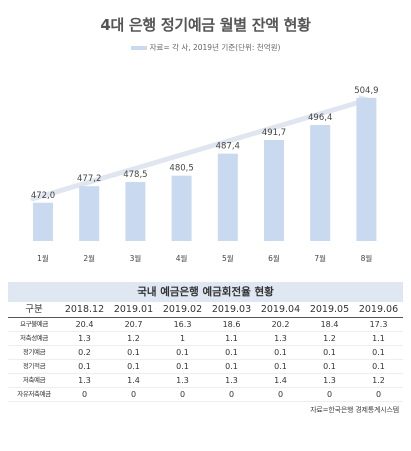 This screenshot has width=411, height=451. Describe the element at coordinates (34, 380) in the screenshot. I see `row-label: 저축예금` at that location.